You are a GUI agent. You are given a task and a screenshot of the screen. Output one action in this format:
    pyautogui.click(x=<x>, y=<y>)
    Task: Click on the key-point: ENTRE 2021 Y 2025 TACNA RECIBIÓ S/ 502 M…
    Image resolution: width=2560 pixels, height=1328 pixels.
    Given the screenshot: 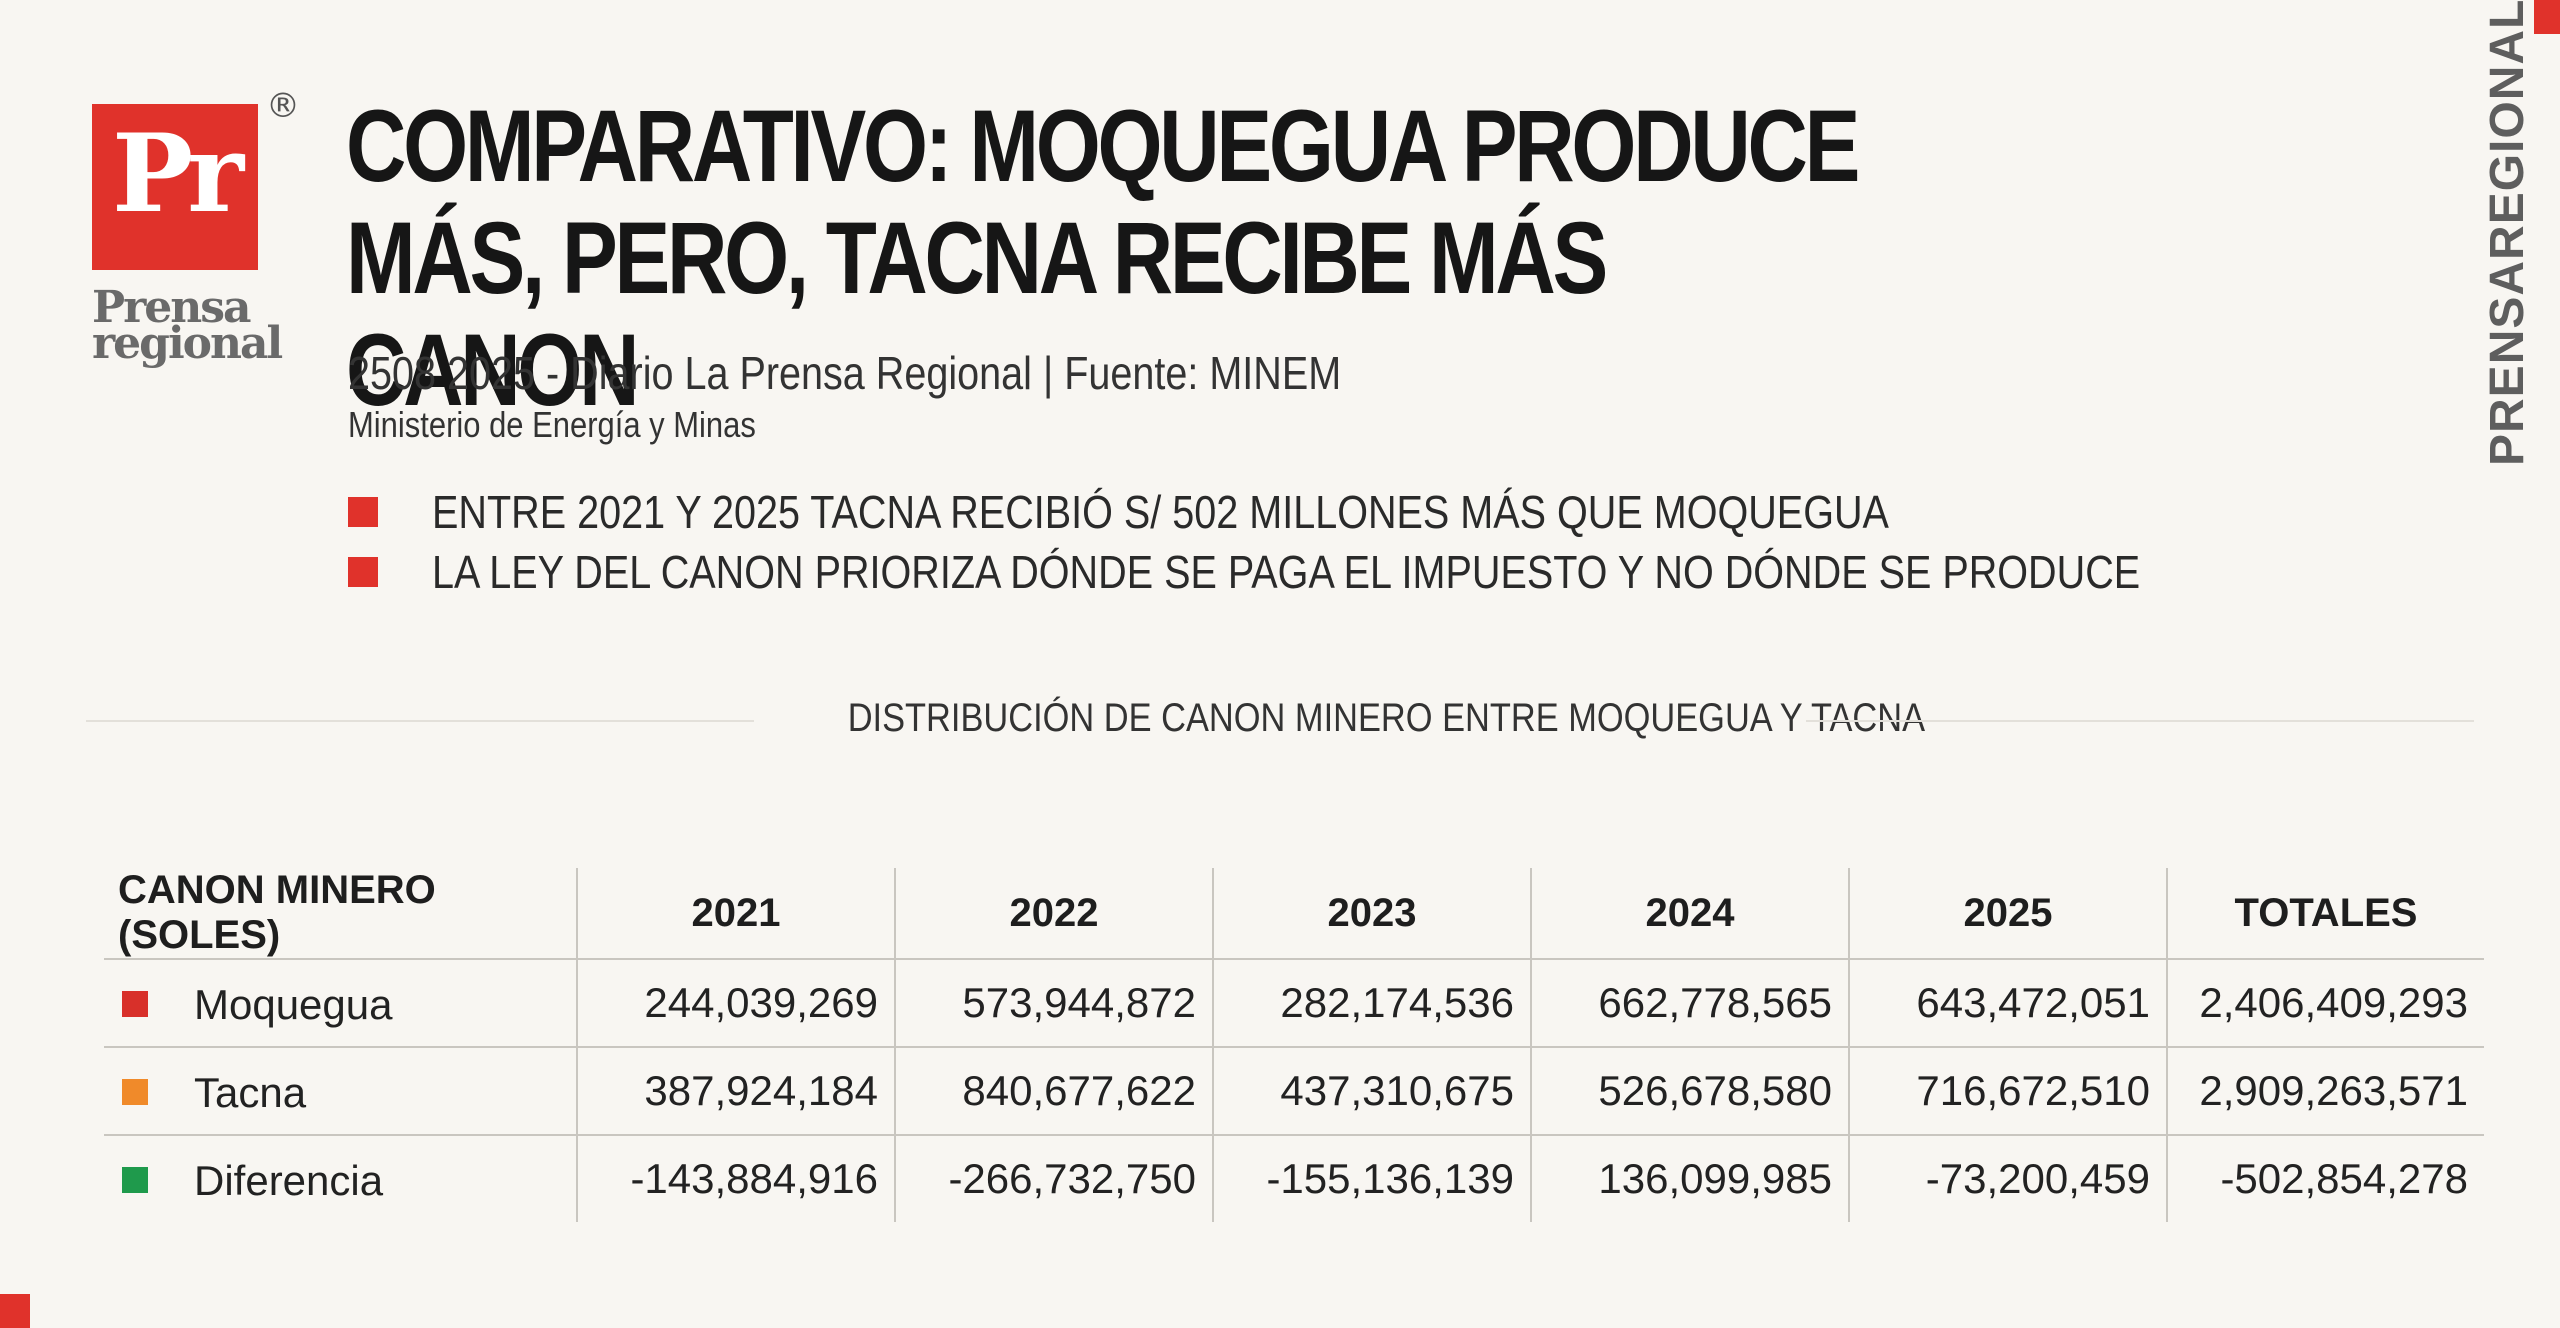 What is the action you would take?
    pyautogui.click(x=1383, y=512)
    